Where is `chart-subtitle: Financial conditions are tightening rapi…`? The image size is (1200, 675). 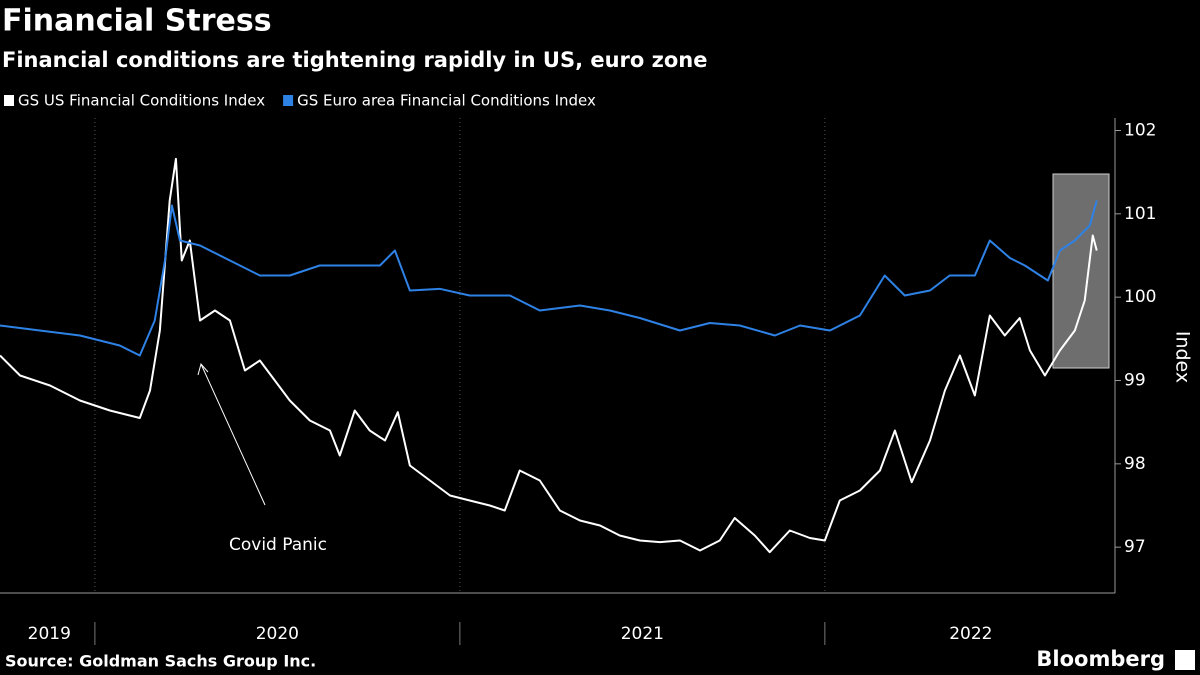
chart-subtitle: Financial conditions are tightening rapi… is located at coordinates (355, 60).